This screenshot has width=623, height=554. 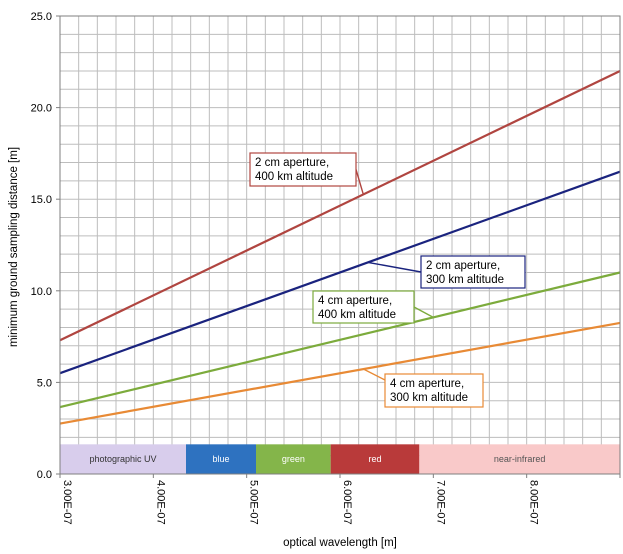 I want to click on spectral-bands: photographic UV blue green red near-infrared, so click(x=340, y=459).